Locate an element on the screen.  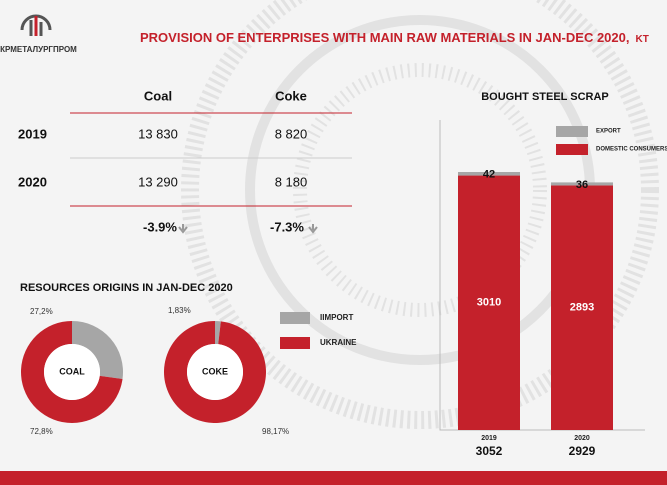
value-label: 42 is located at coordinates (489, 175).